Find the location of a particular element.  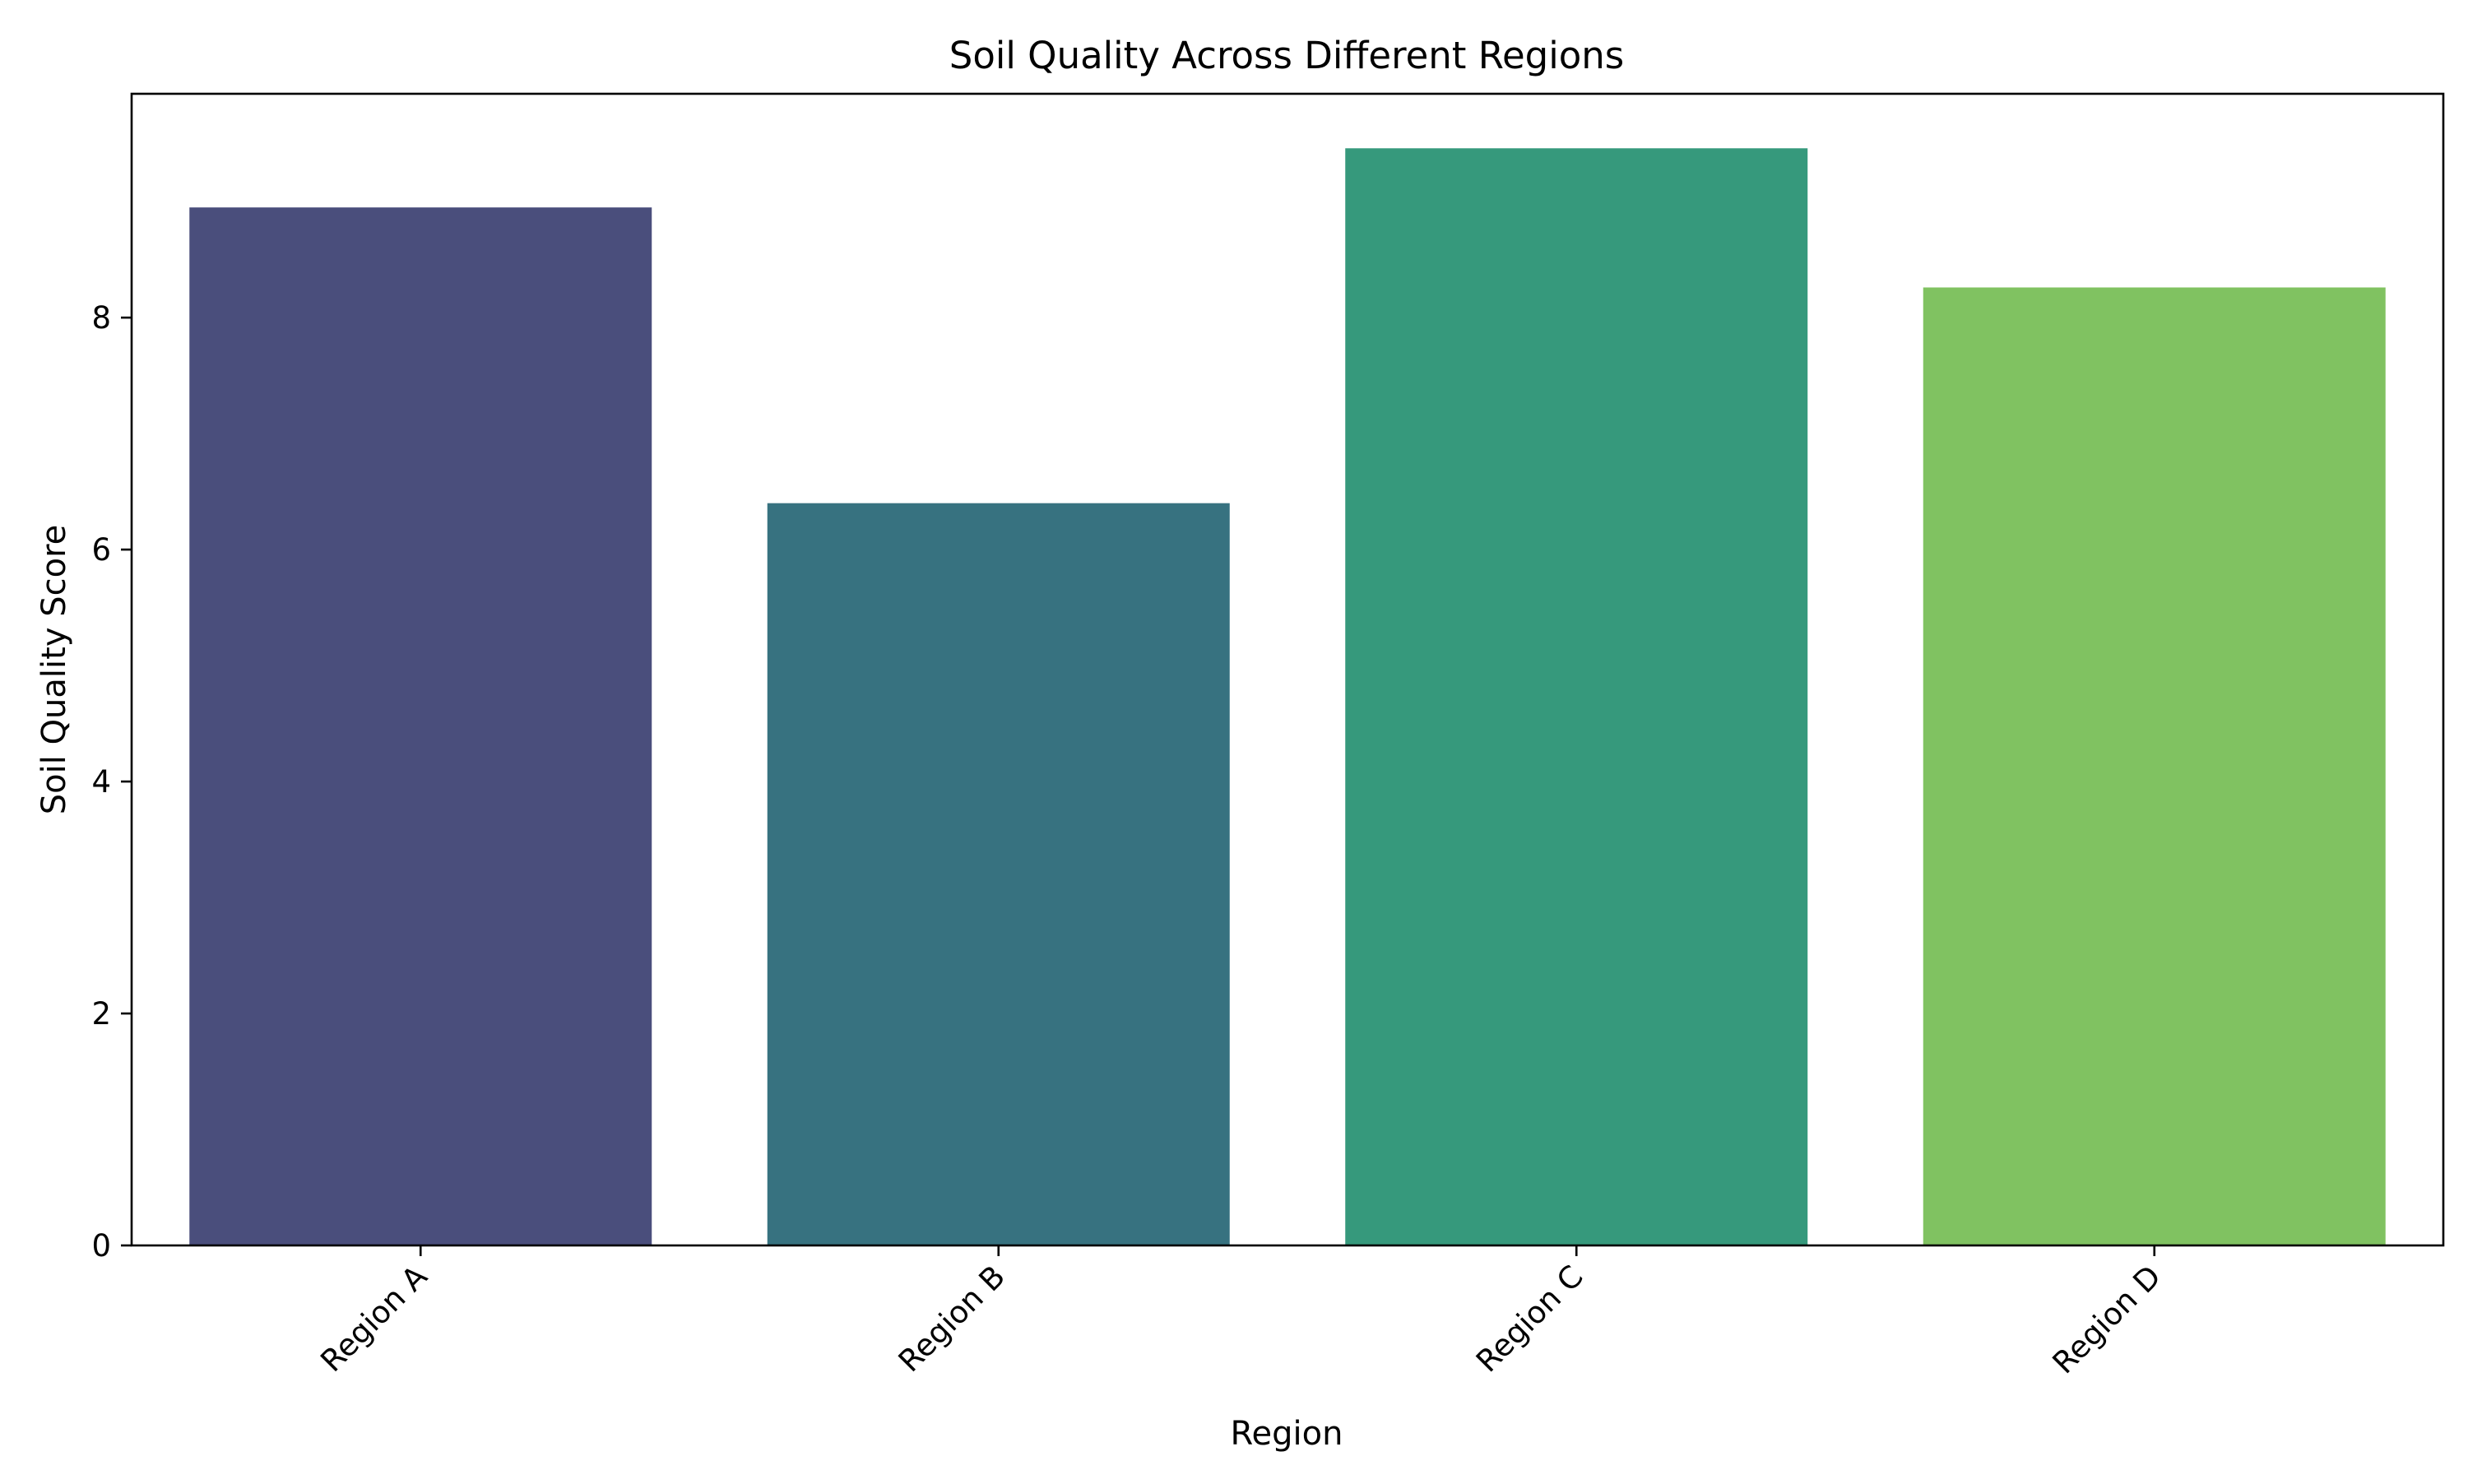

y-axis-label: Soil Quality Score is located at coordinates (54, 669).